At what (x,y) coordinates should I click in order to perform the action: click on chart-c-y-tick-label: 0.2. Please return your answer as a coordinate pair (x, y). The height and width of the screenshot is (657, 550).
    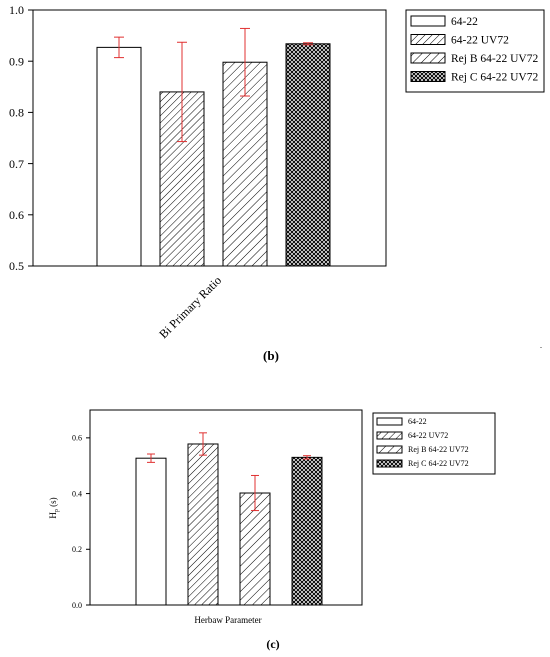
    Looking at the image, I should click on (77, 549).